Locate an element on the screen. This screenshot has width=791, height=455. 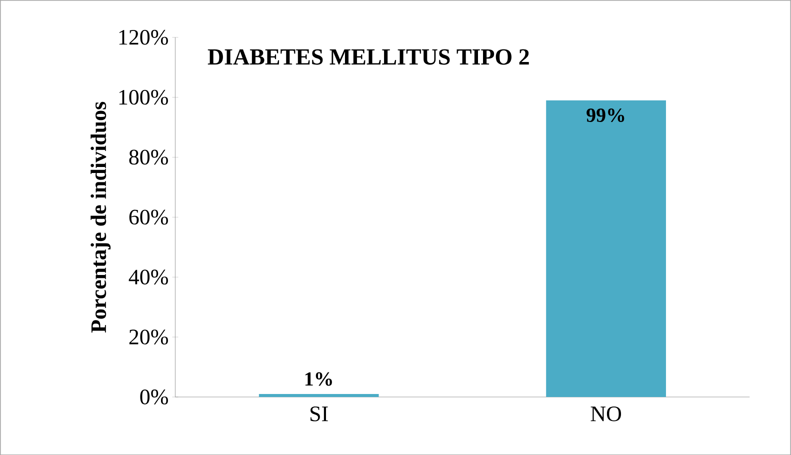
x-tick-label: SI is located at coordinates (319, 414).